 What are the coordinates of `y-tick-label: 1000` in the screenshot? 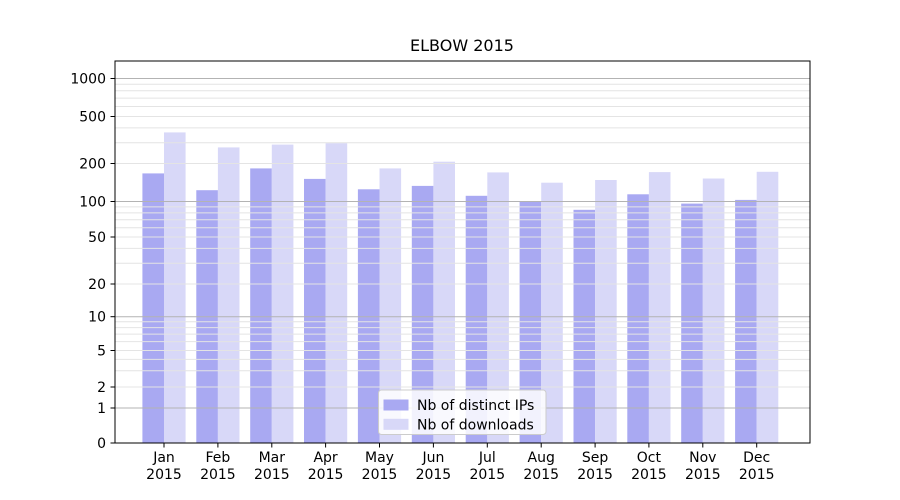 It's located at (88, 80).